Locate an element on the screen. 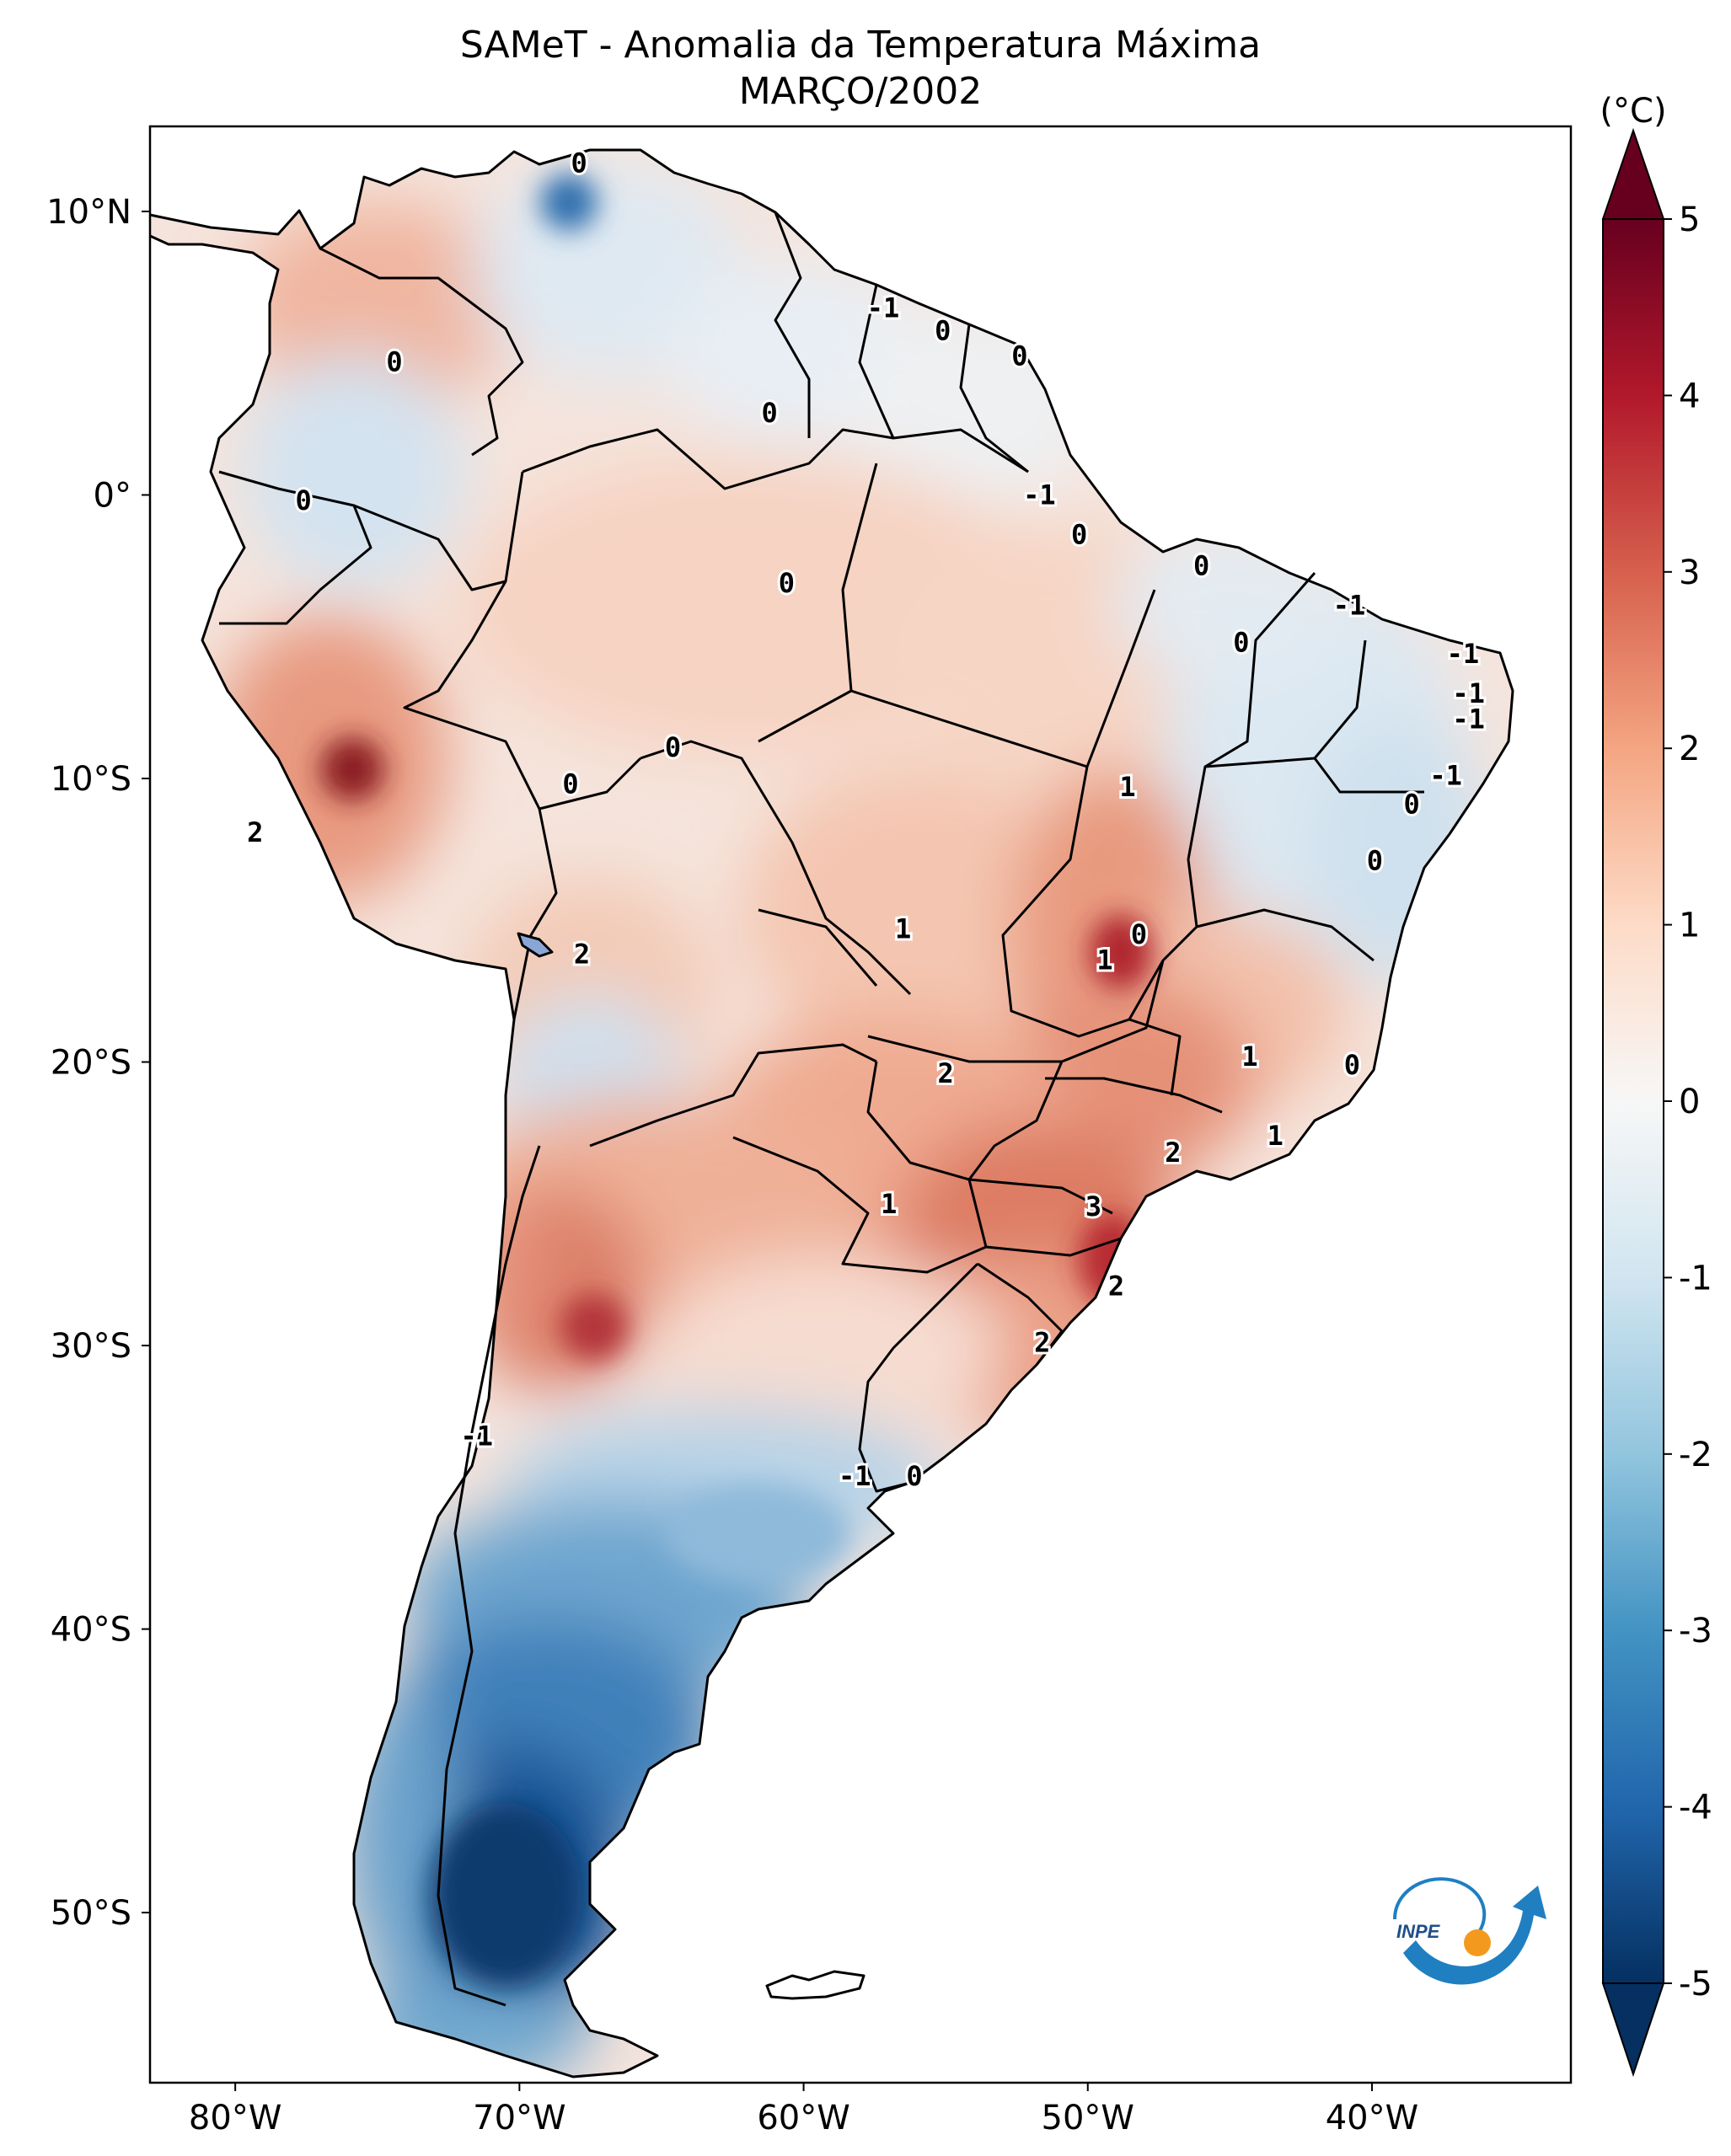  border-bolivia-paraguay is located at coordinates (733, 1095).